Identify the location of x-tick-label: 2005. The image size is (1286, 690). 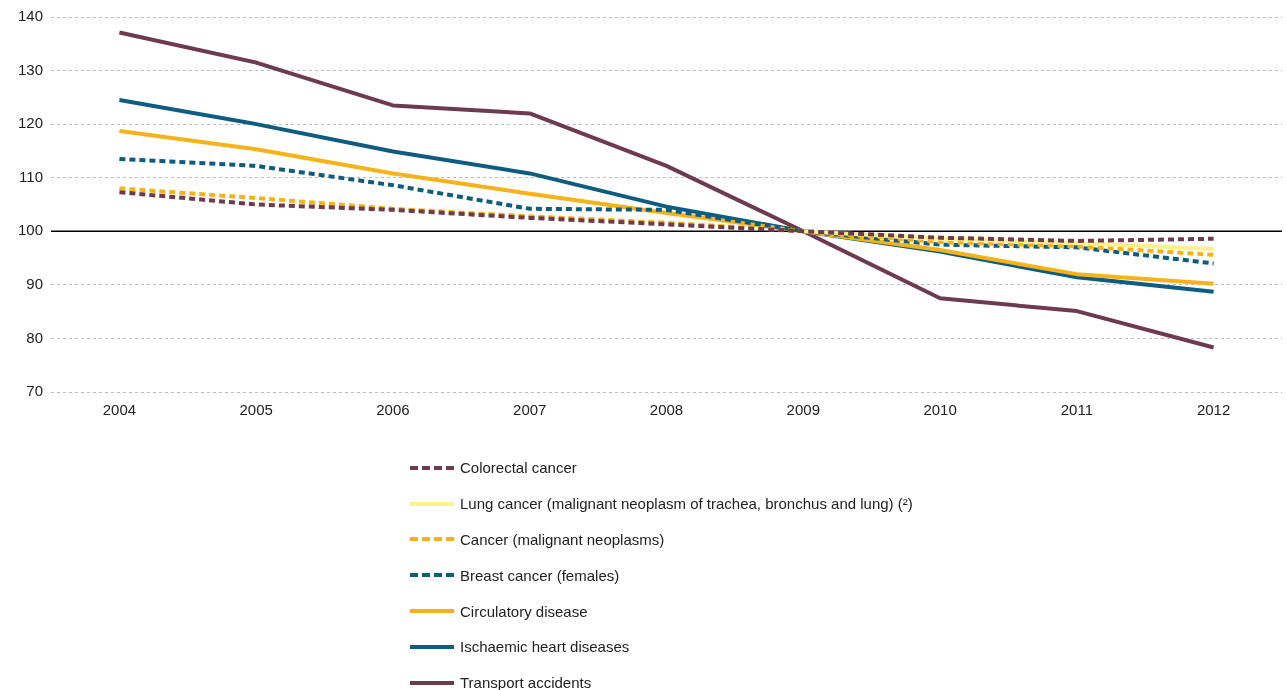
(256, 410).